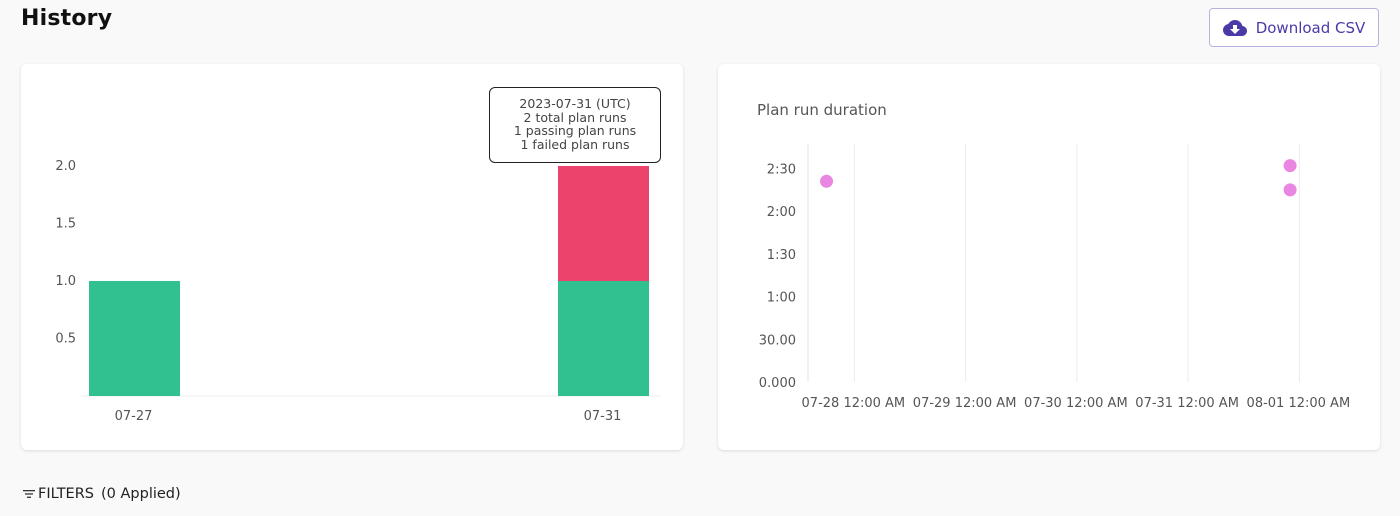 This screenshot has height=516, width=1400. I want to click on y-tick-label: 1.5, so click(65, 224).